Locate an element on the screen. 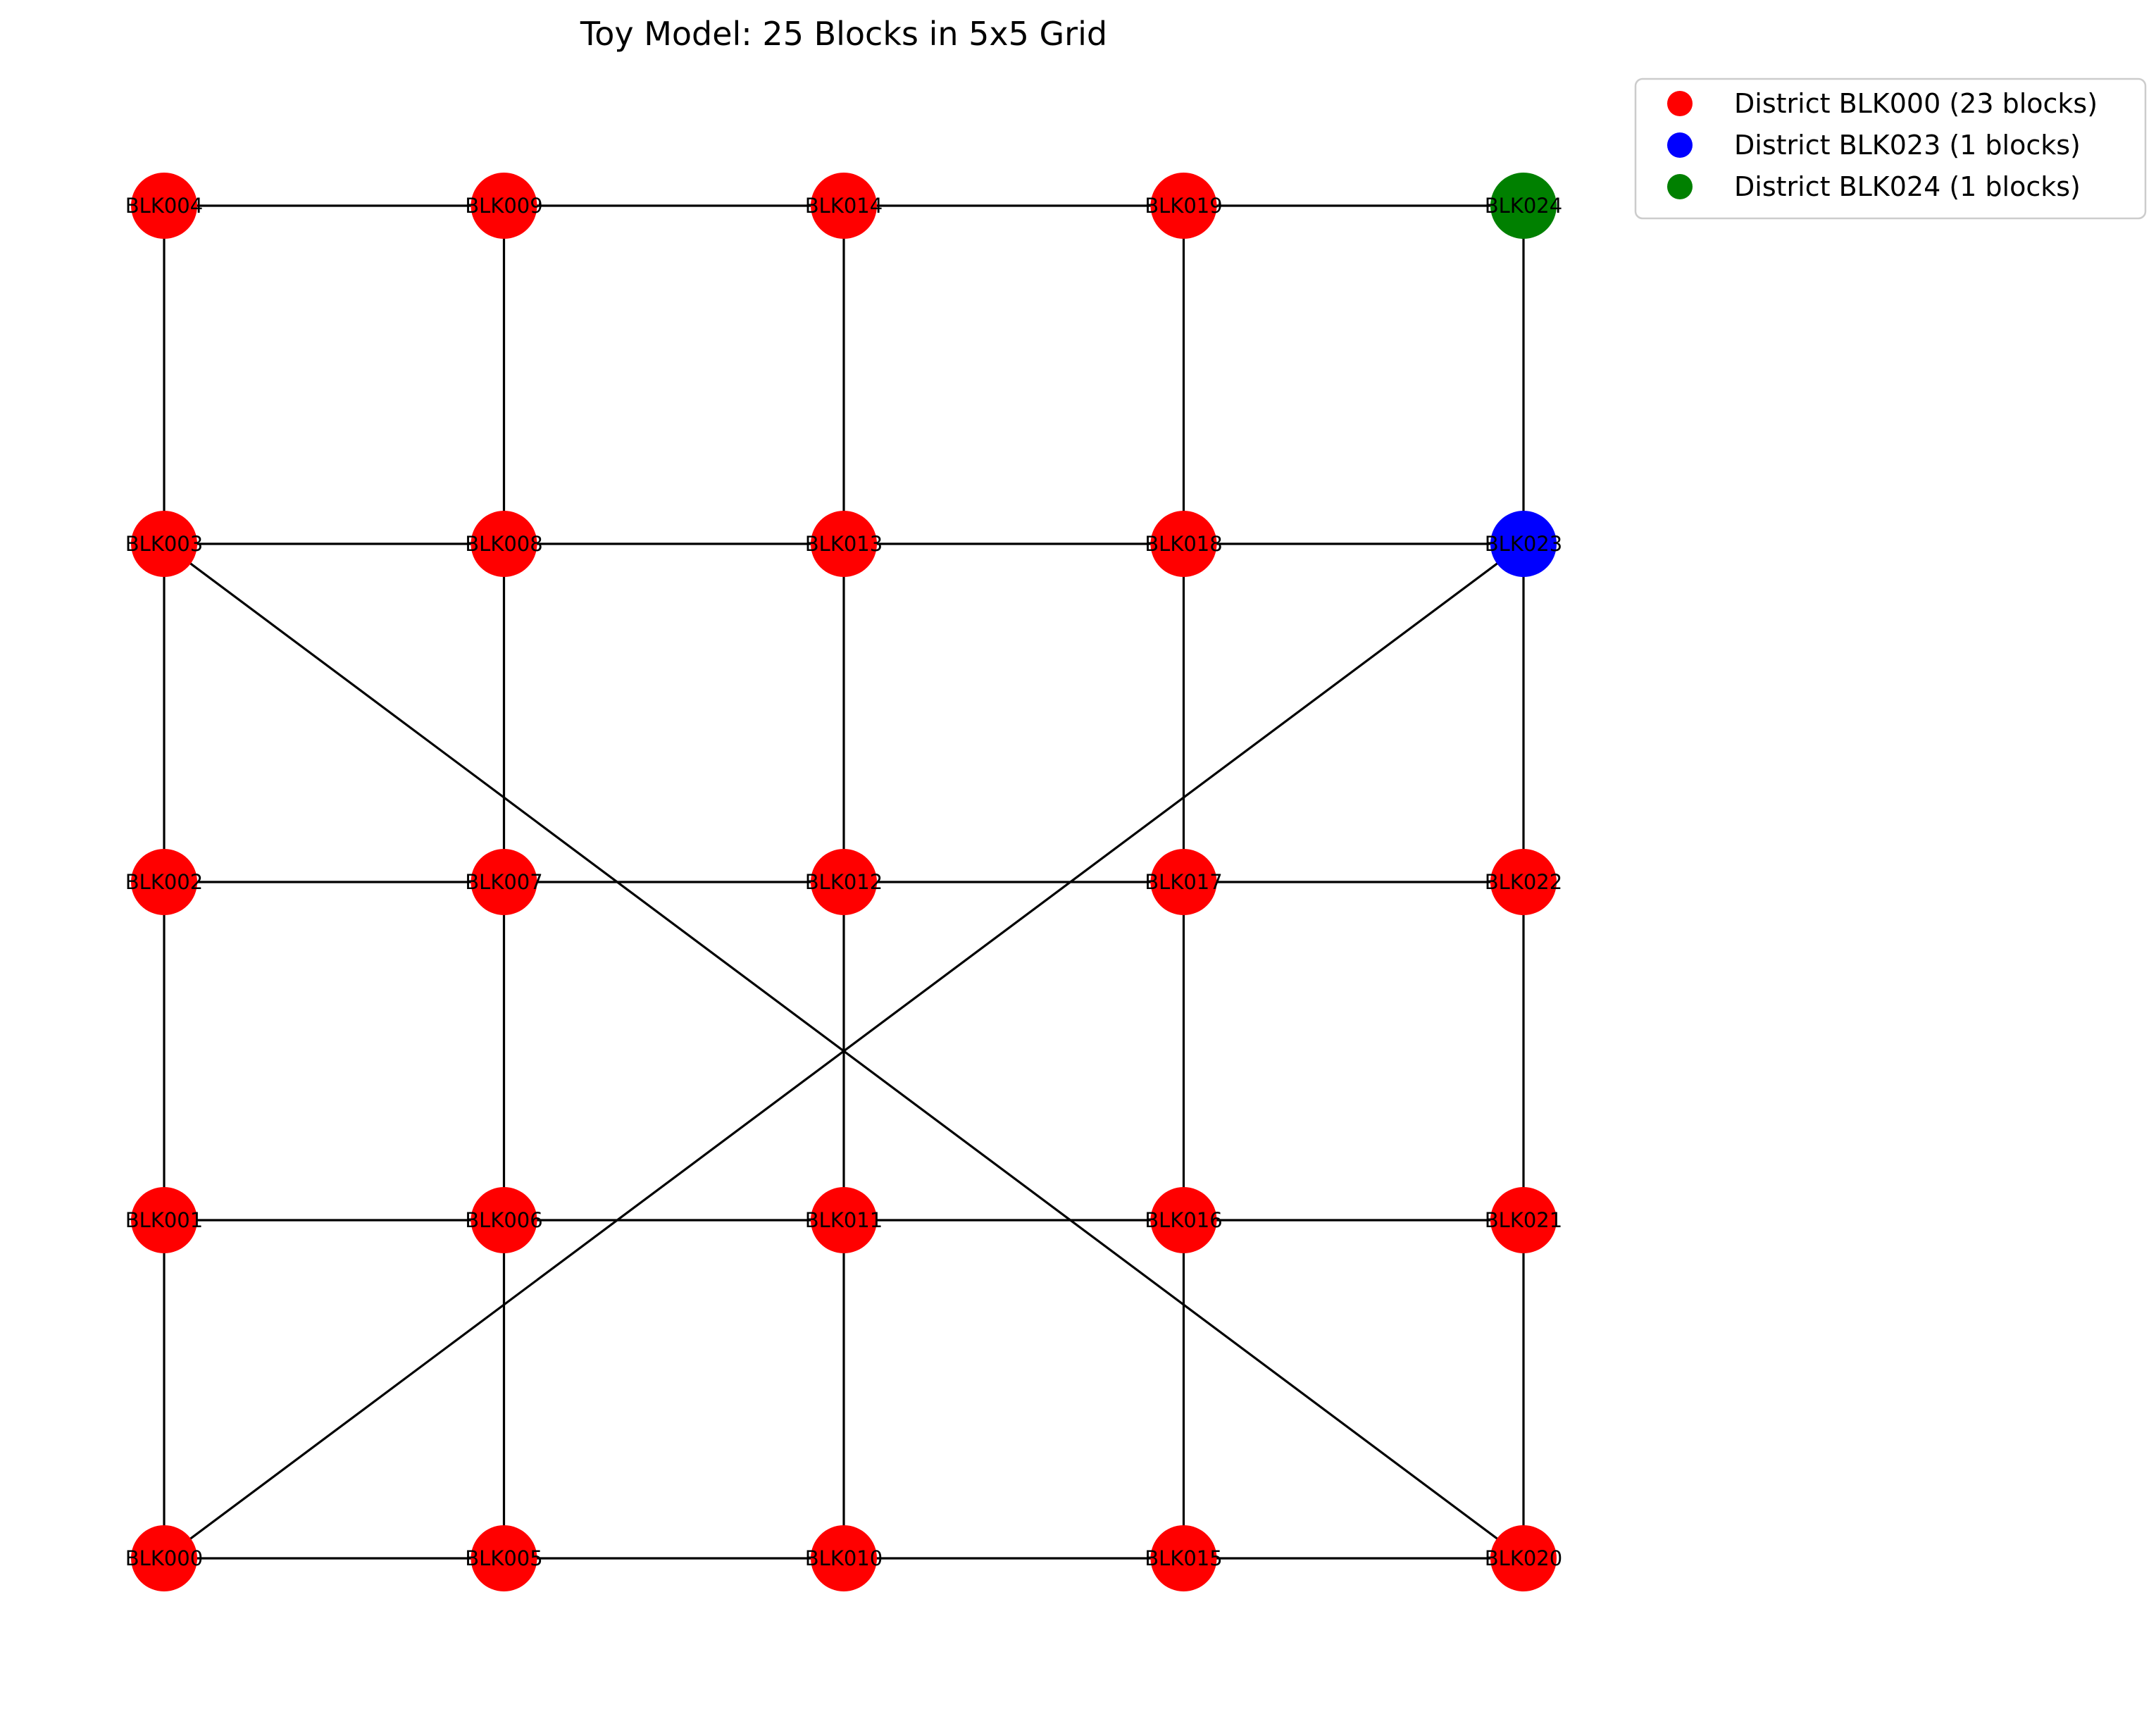 The height and width of the screenshot is (1714, 2156). legend-item: District BLK000 (23 blocks) is located at coordinates (1882, 103).